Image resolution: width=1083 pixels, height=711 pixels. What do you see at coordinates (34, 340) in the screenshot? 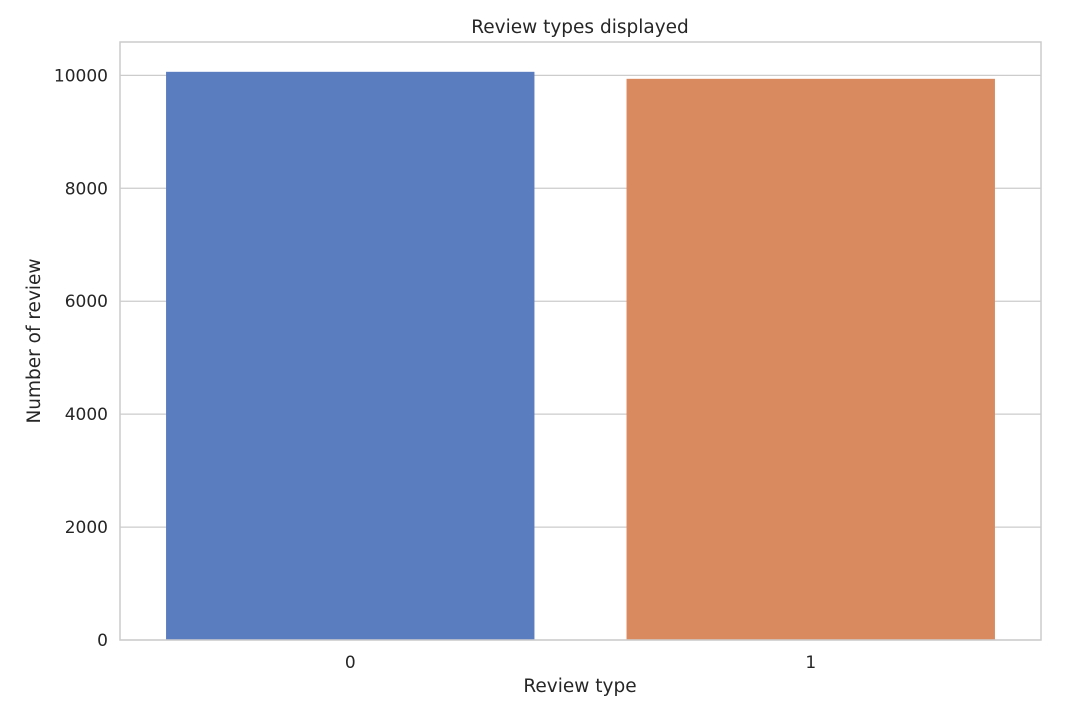
I see `y-axis-label: Number of review` at bounding box center [34, 340].